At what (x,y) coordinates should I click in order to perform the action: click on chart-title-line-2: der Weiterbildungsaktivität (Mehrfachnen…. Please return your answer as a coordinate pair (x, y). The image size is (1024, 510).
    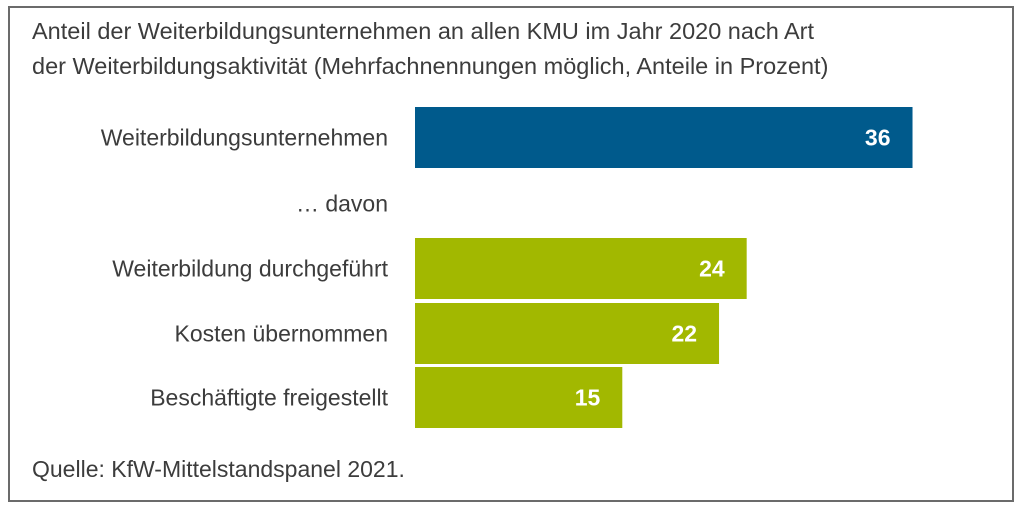
    Looking at the image, I should click on (430, 66).